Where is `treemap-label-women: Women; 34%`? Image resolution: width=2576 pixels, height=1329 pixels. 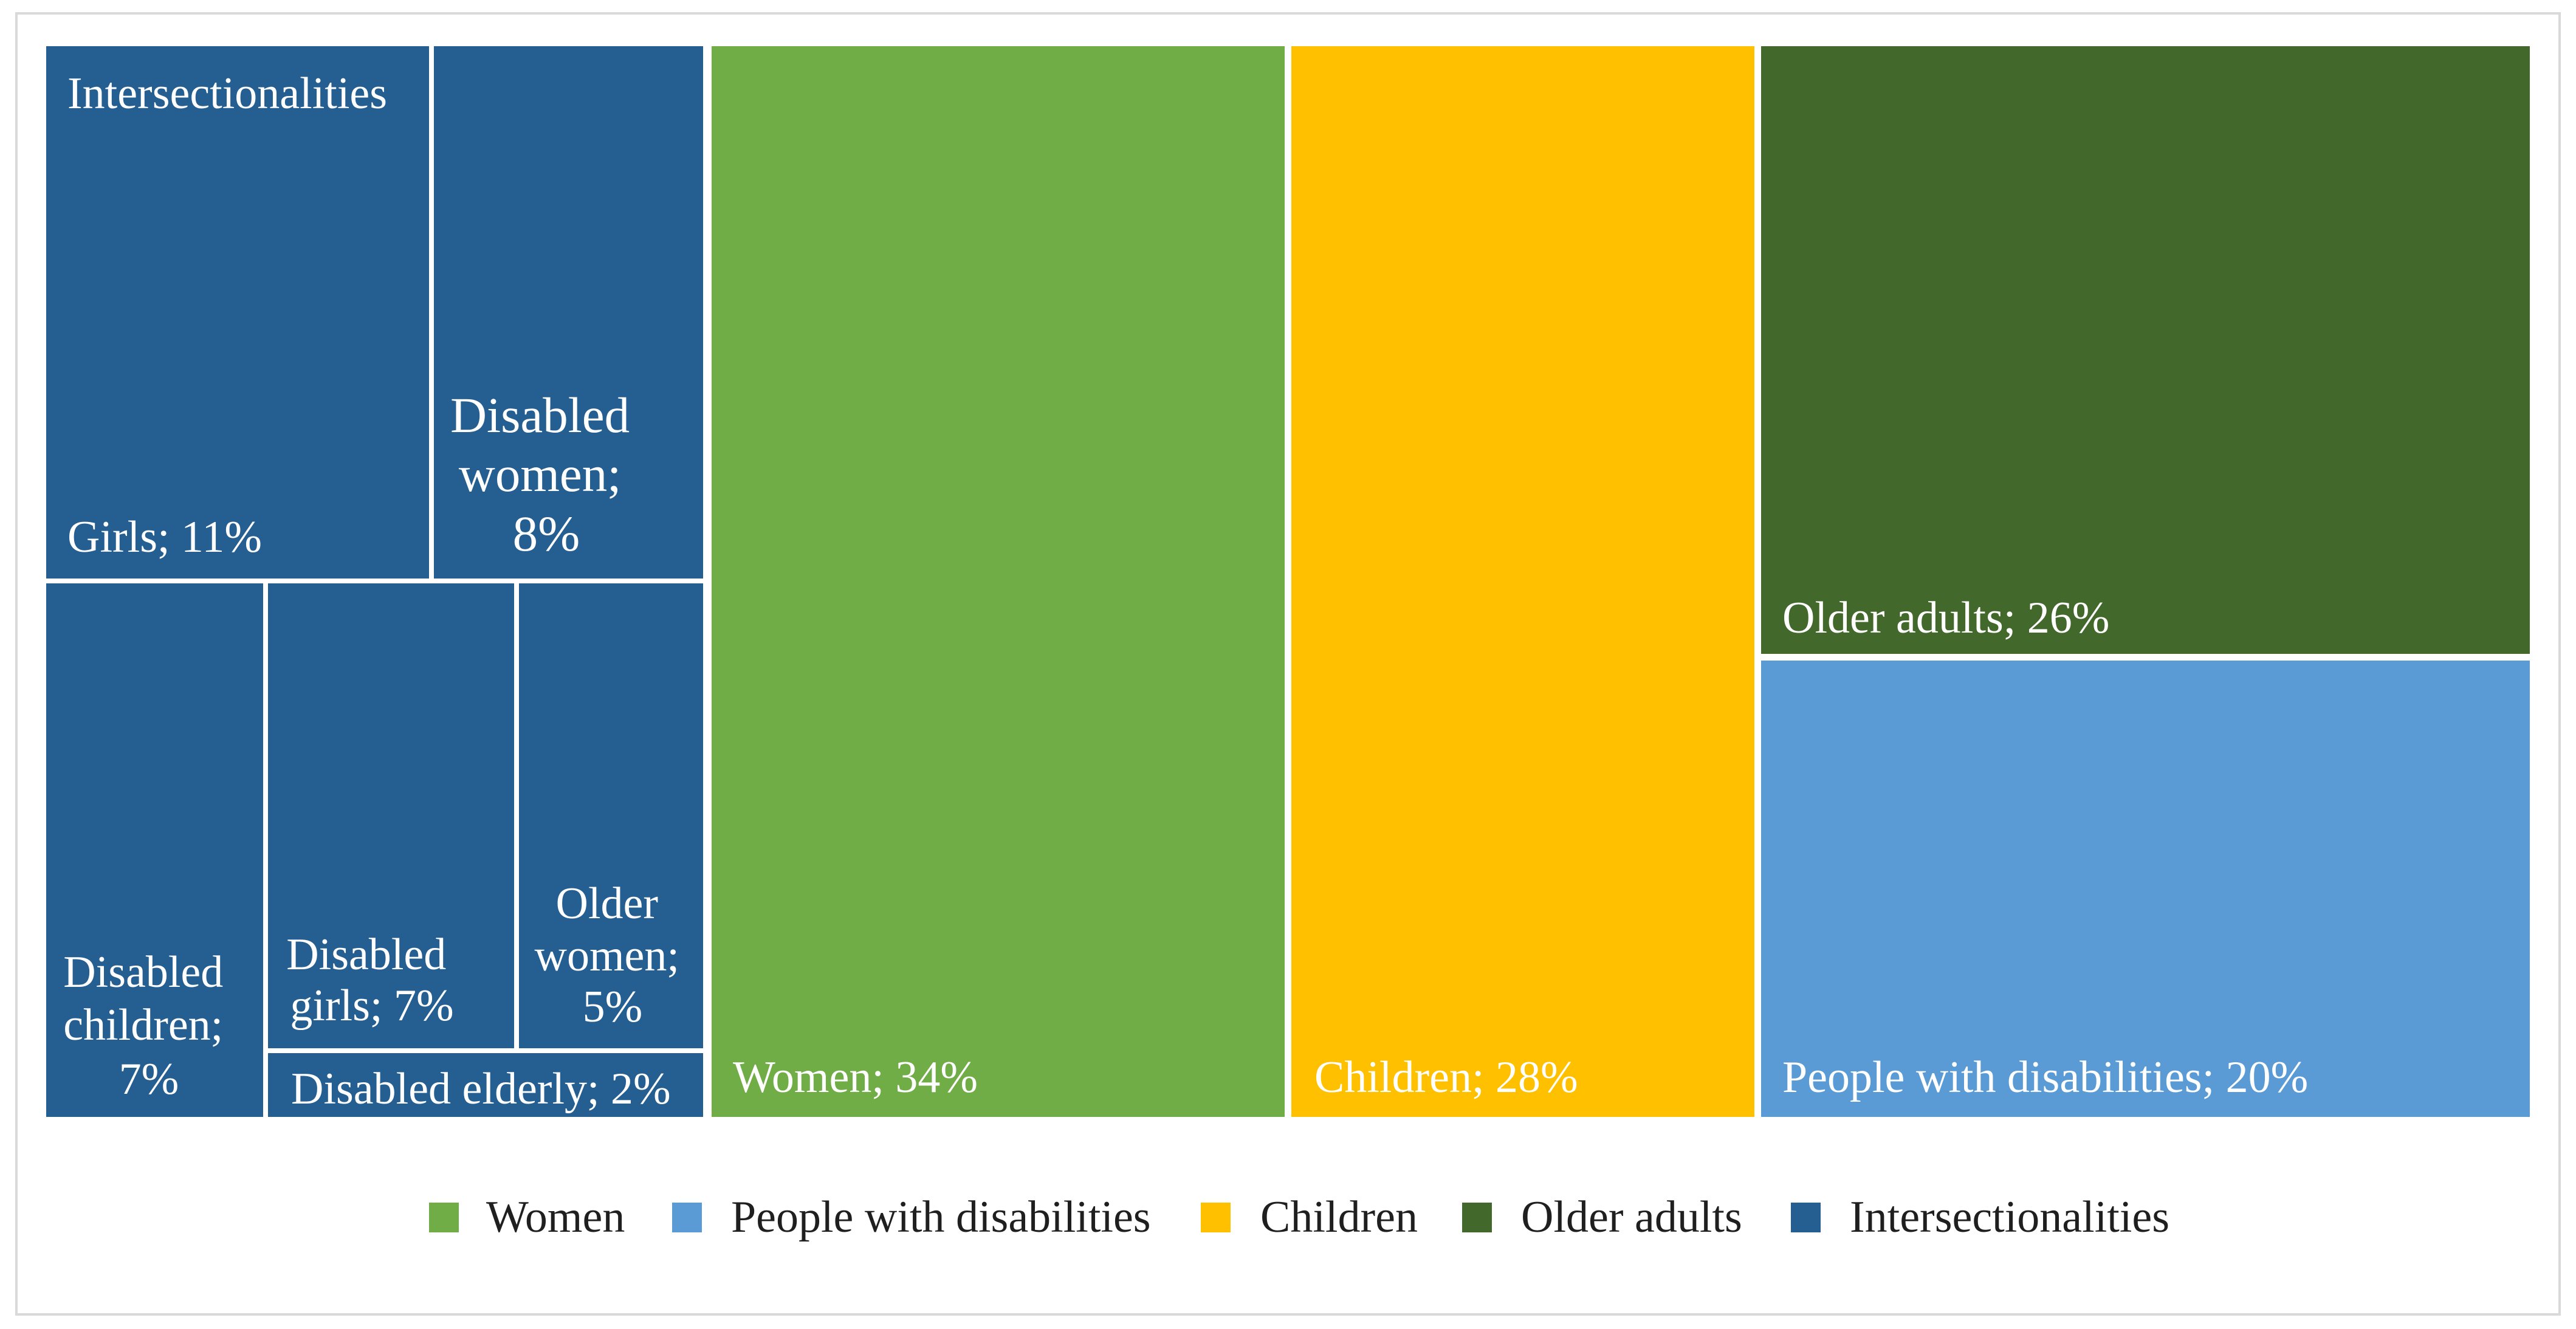
treemap-label-women: Women; 34% is located at coordinates (855, 1077).